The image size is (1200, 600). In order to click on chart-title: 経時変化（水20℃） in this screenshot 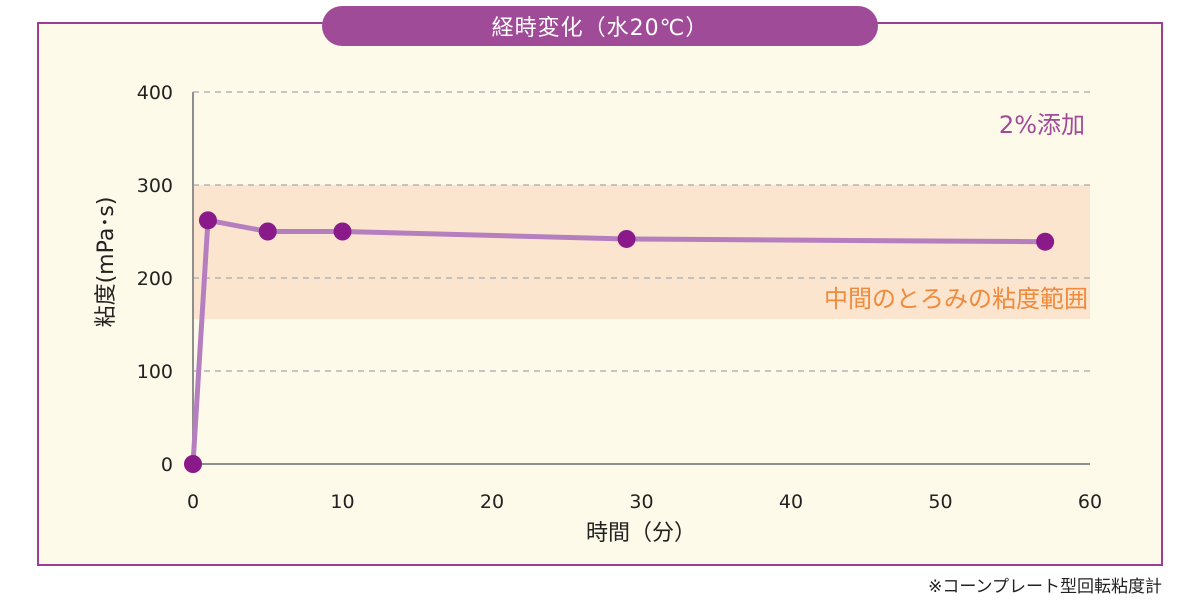, I will do `click(600, 26)`.